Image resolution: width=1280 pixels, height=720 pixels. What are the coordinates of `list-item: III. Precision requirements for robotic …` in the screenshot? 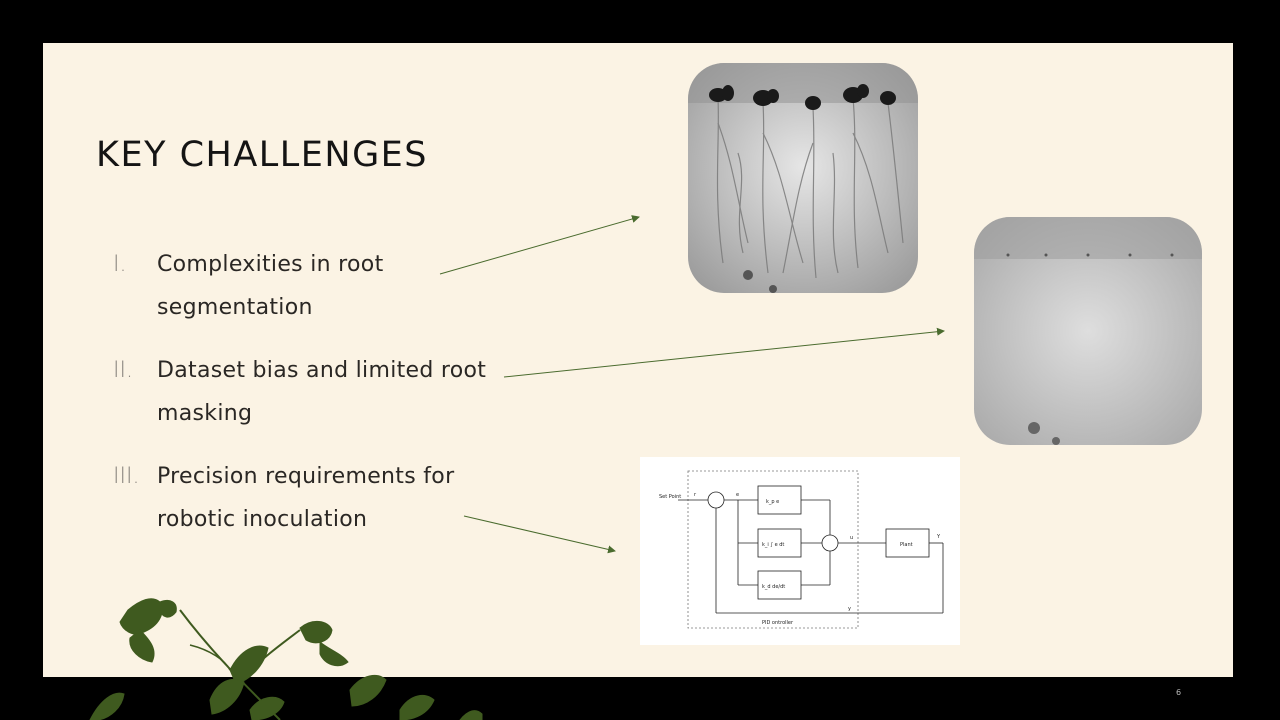 It's located at (323, 498).